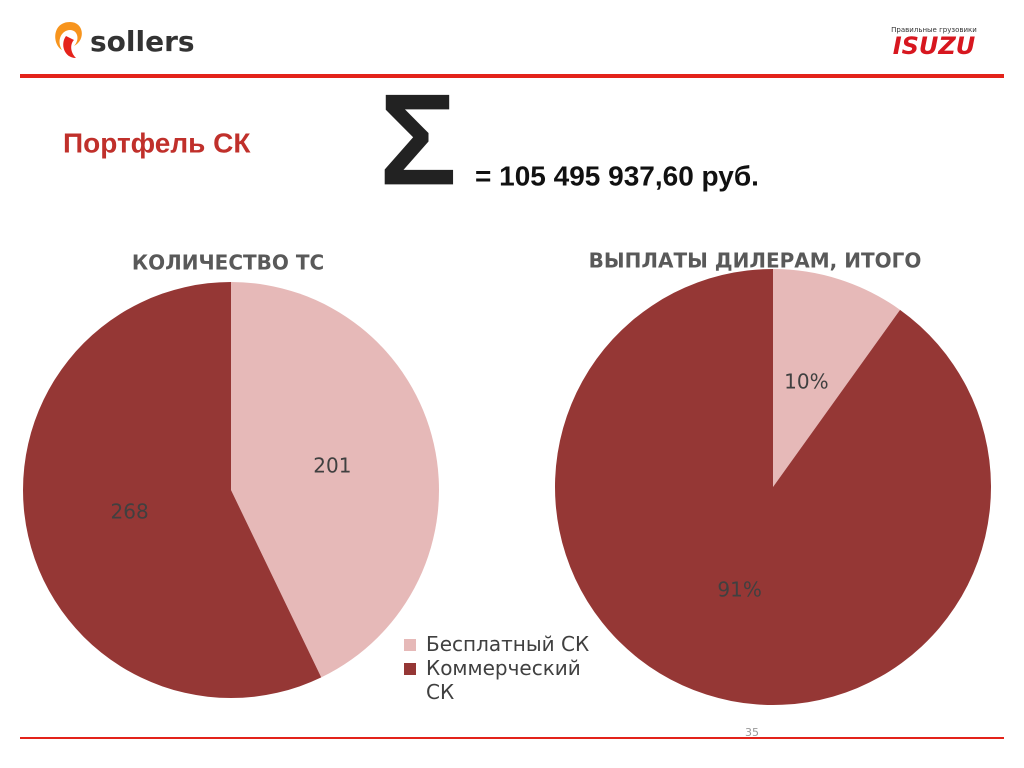  What do you see at coordinates (752, 732) in the screenshot?
I see `page-number: 35` at bounding box center [752, 732].